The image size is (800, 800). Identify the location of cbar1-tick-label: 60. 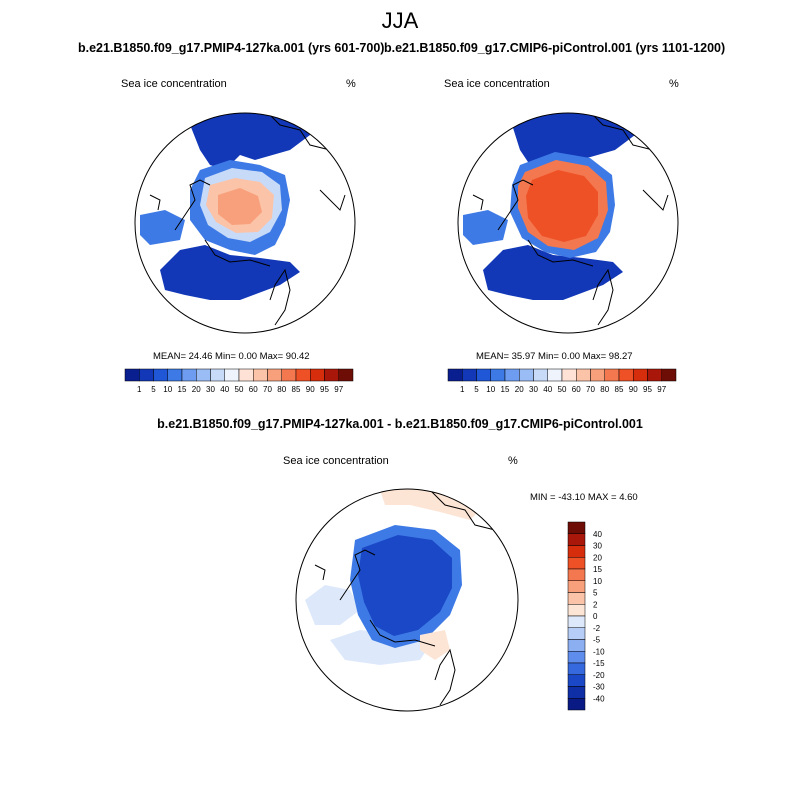
(253, 389).